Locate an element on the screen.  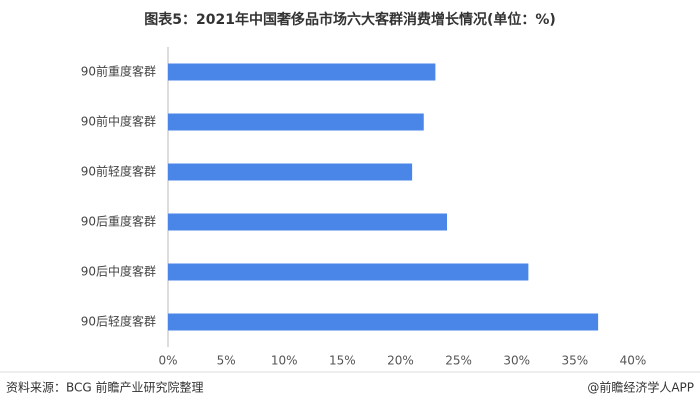
y-tick-label: 90前中度客群 is located at coordinates (118, 121).